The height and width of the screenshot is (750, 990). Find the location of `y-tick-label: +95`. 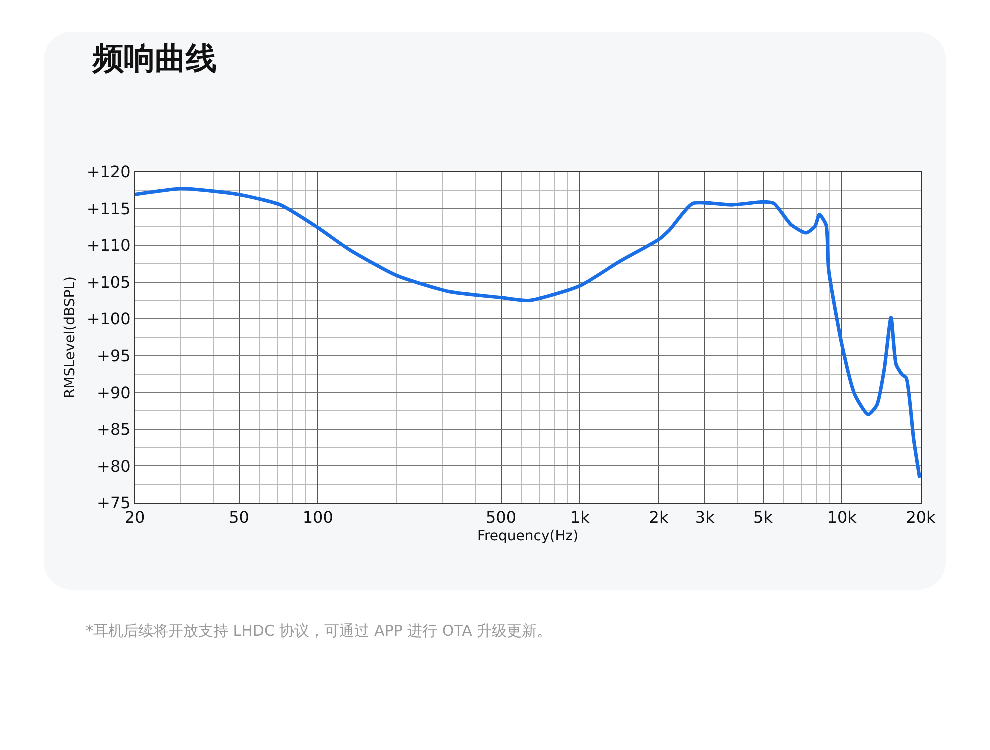

y-tick-label: +95 is located at coordinates (114, 356).